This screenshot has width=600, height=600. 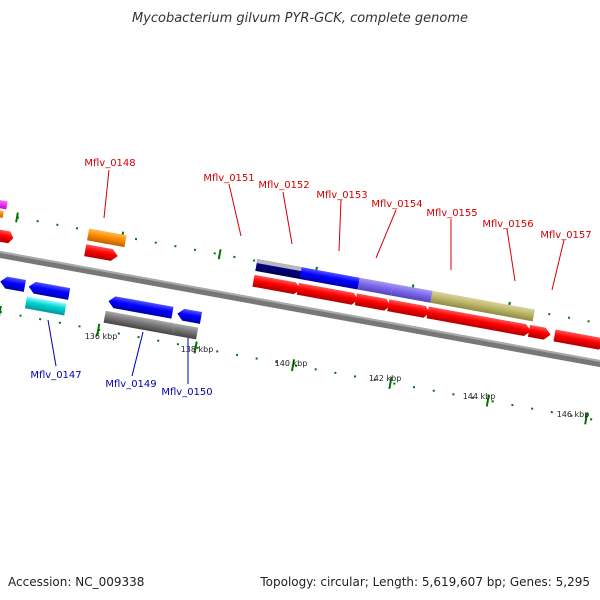 I want to click on reverse-gene-labels: Mflv_0147 Mflv_0149 Mflv_0150, so click(x=121, y=358).